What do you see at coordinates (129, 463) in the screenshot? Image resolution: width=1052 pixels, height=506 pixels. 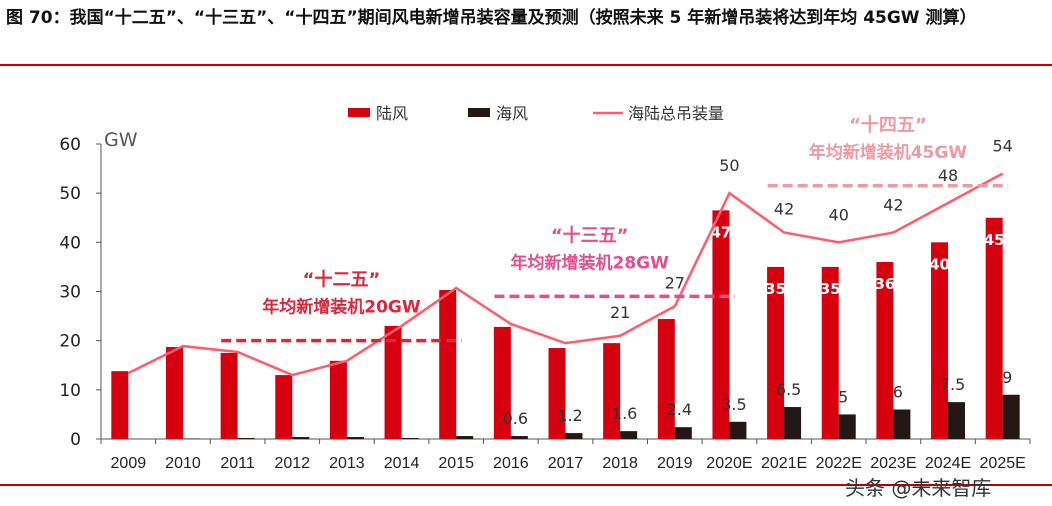 I see `x-tick-label: 2009` at bounding box center [129, 463].